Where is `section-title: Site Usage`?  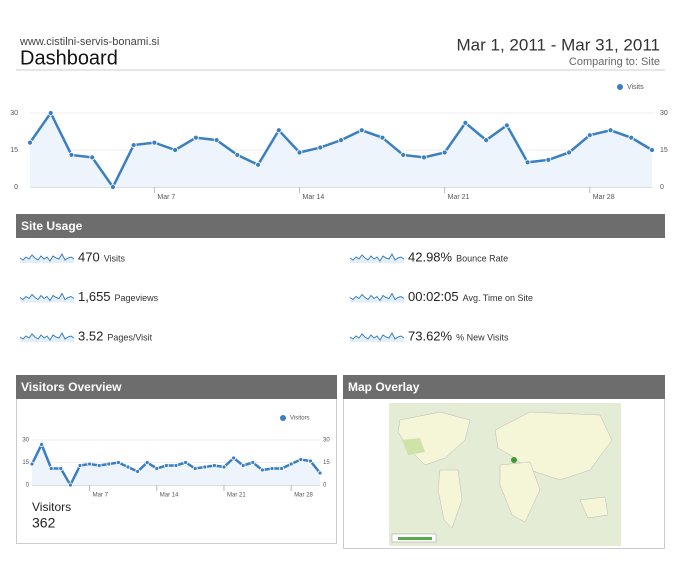 section-title: Site Usage is located at coordinates (52, 226).